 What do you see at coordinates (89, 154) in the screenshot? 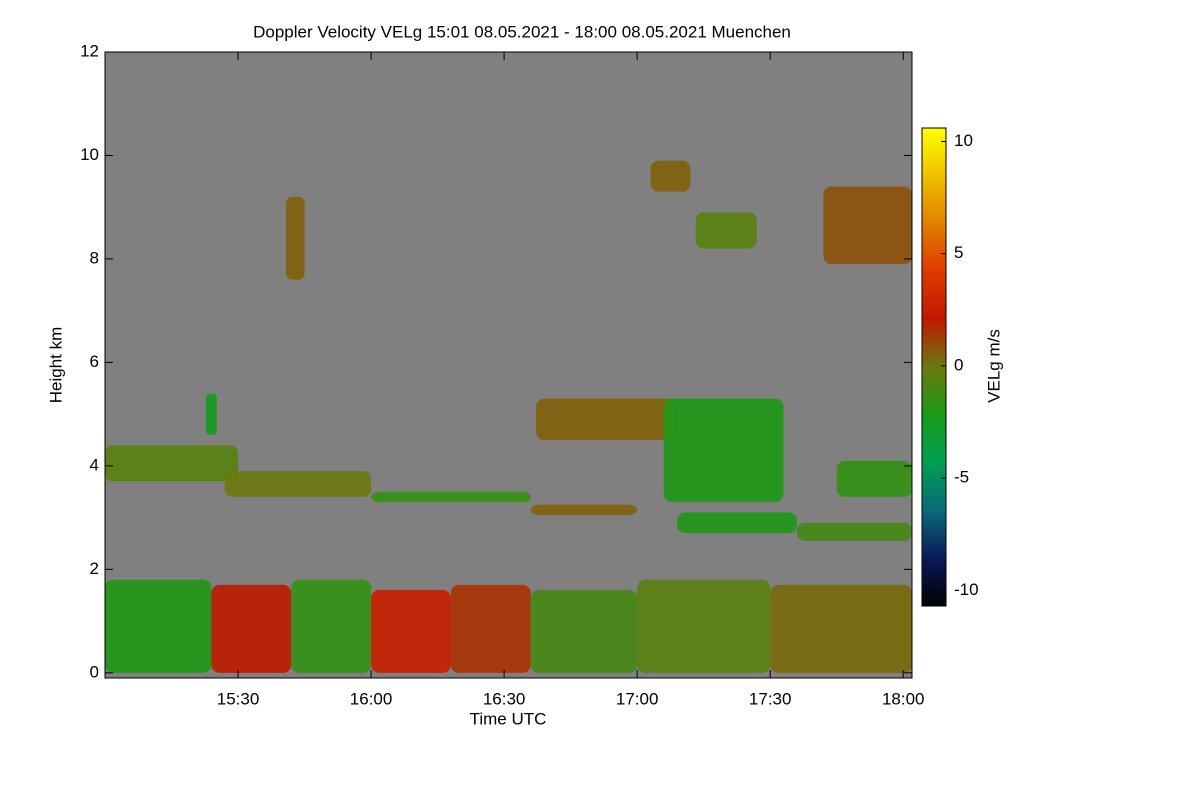
I see `y-tick-label: 10` at bounding box center [89, 154].